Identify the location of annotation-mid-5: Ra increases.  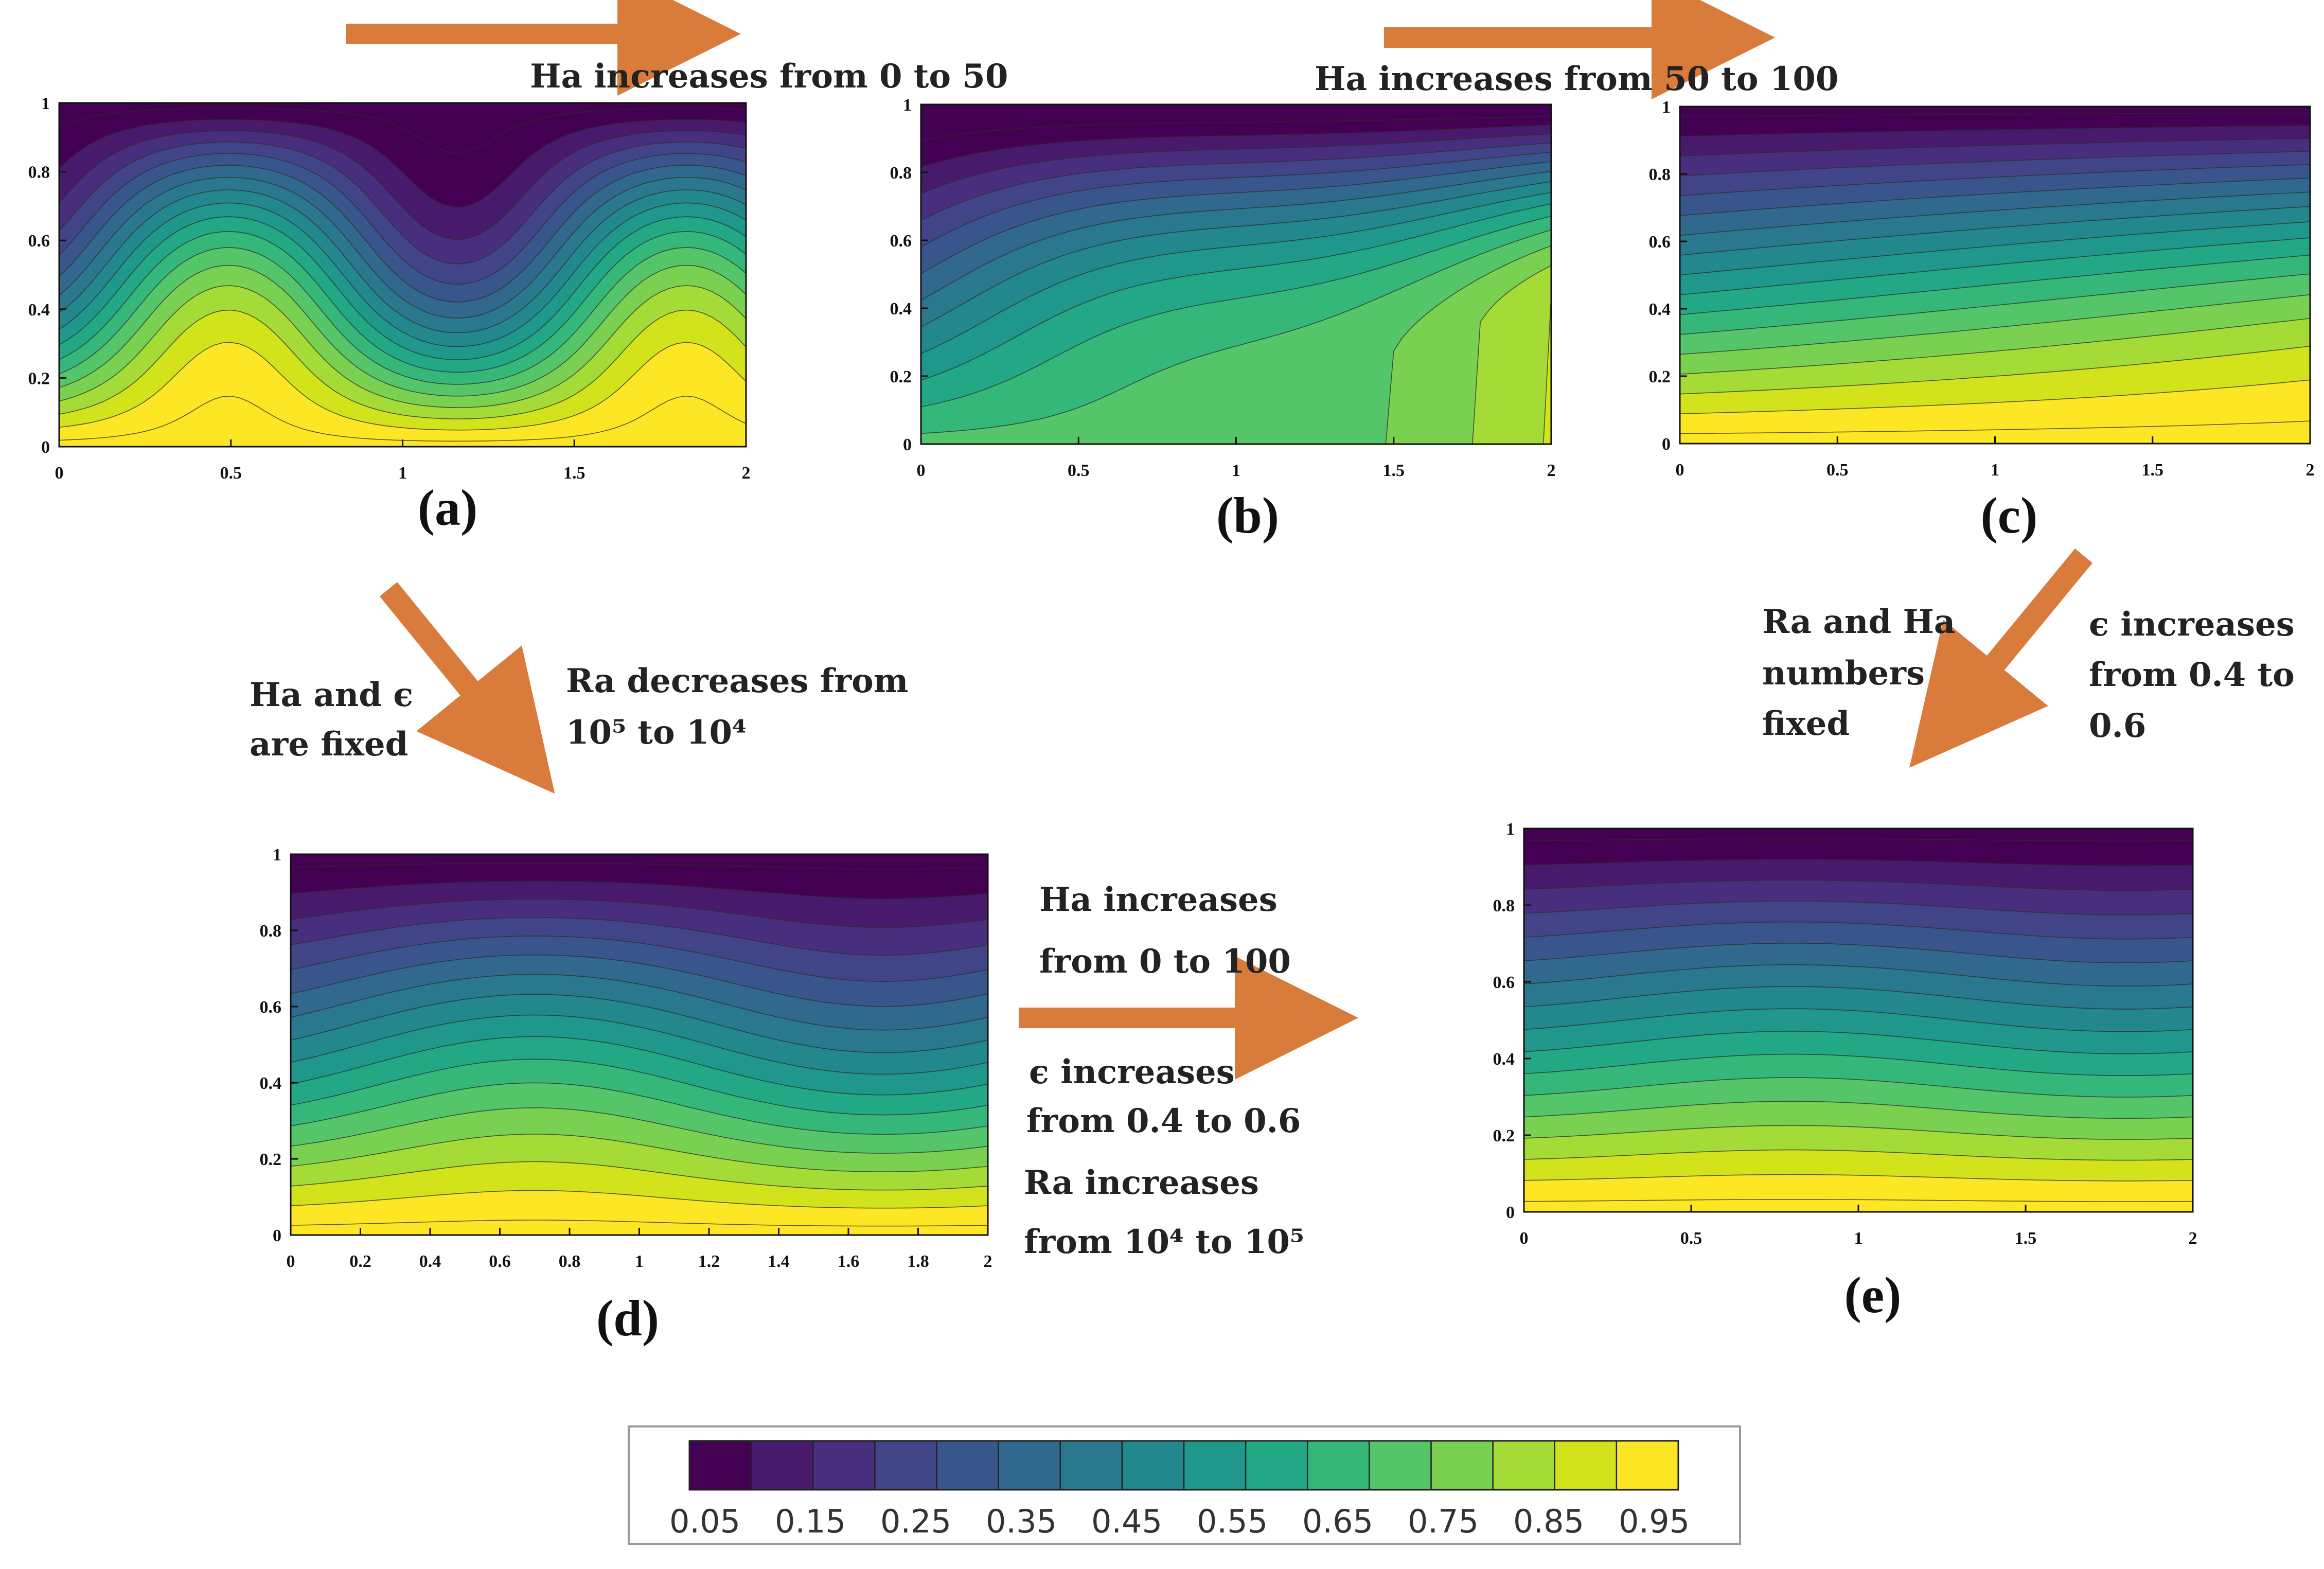
(1141, 1182).